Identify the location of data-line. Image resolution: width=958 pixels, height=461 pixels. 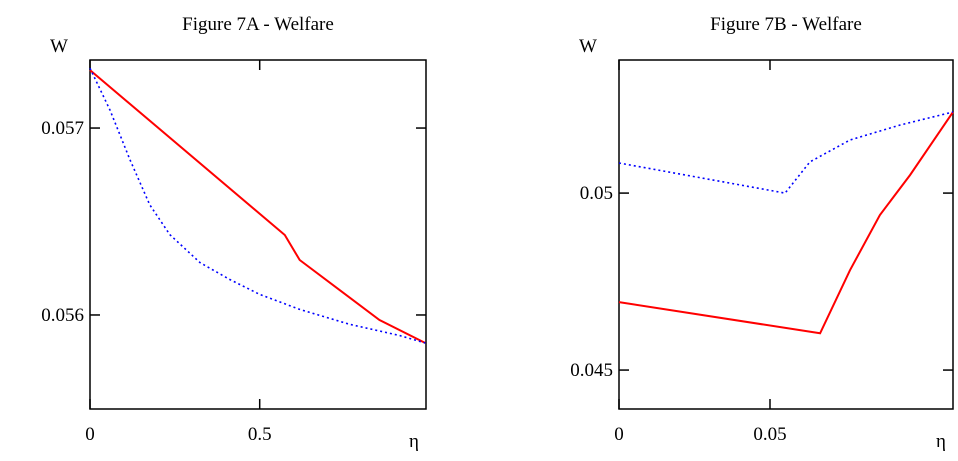
(786, 152).